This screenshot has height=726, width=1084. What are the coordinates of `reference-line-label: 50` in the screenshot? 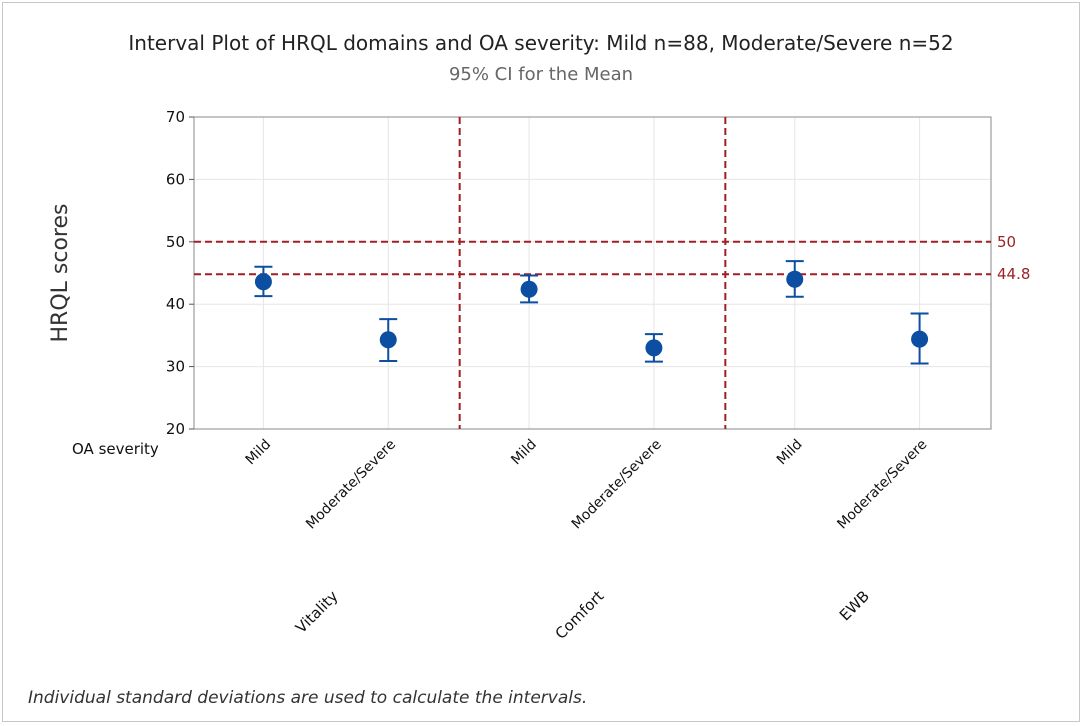 It's located at (1006, 242).